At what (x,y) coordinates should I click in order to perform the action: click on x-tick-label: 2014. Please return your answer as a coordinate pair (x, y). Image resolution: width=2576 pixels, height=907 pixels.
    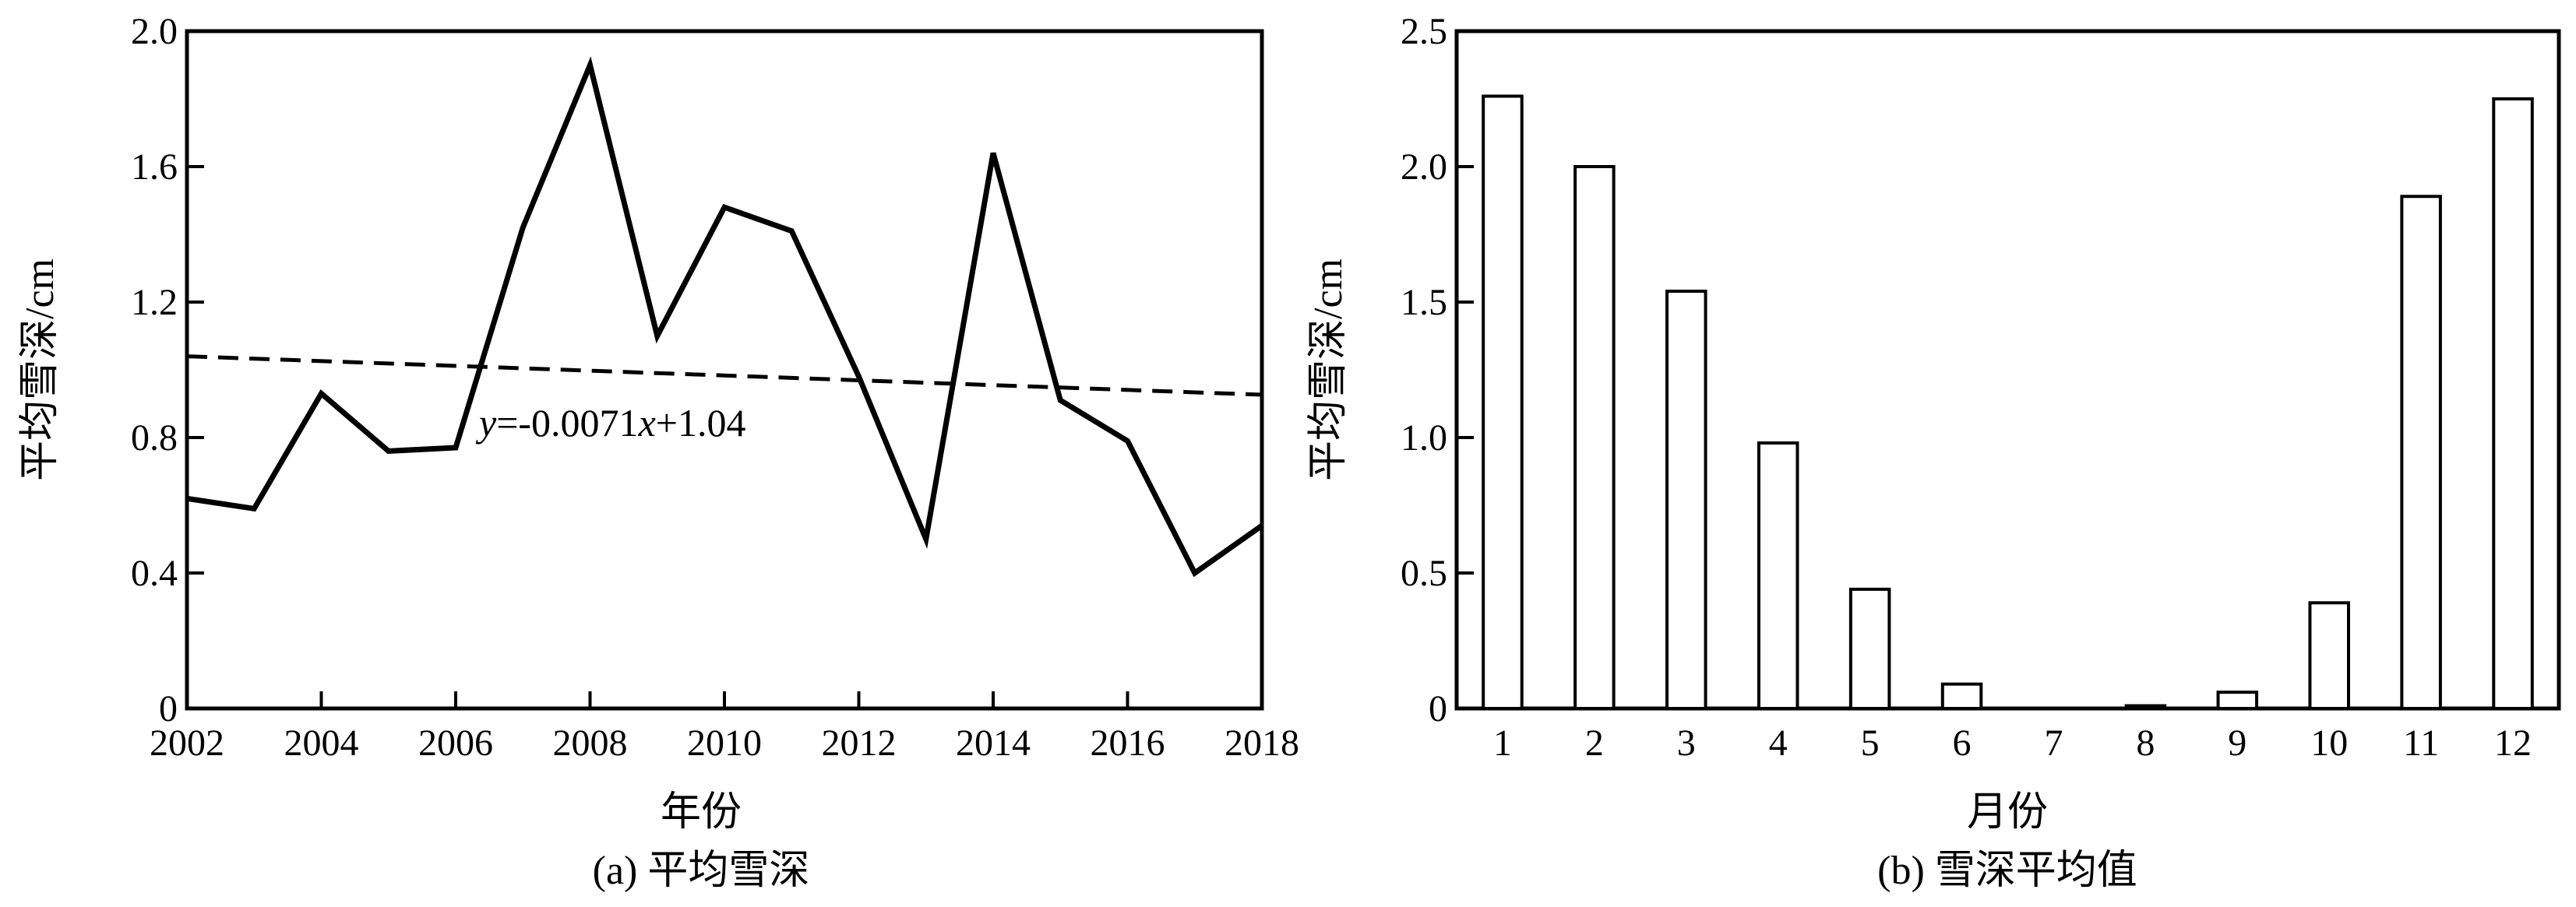
    Looking at the image, I should click on (994, 743).